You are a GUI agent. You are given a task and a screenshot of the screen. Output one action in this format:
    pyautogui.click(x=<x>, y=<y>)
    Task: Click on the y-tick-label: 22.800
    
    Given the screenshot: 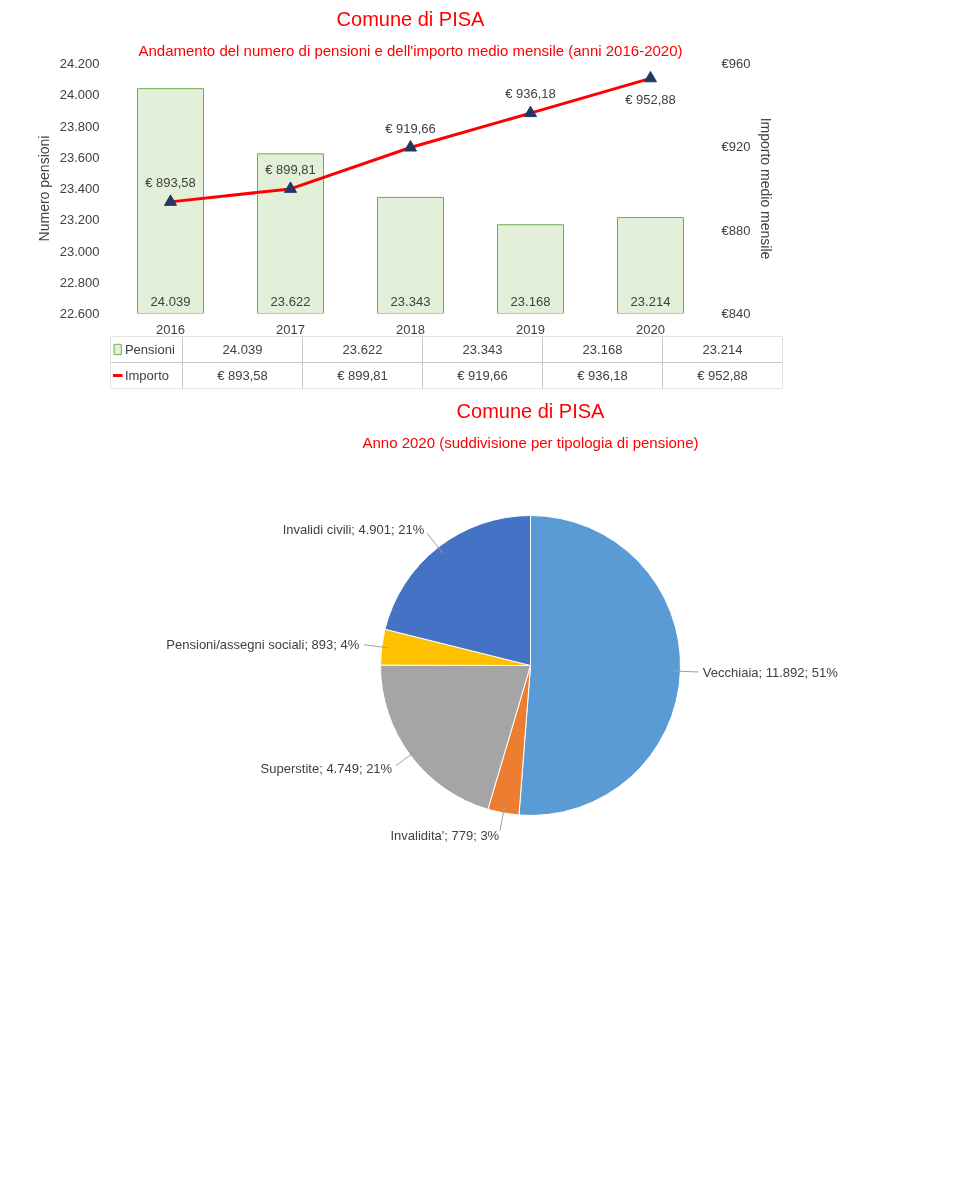 What is the action you would take?
    pyautogui.click(x=79, y=282)
    